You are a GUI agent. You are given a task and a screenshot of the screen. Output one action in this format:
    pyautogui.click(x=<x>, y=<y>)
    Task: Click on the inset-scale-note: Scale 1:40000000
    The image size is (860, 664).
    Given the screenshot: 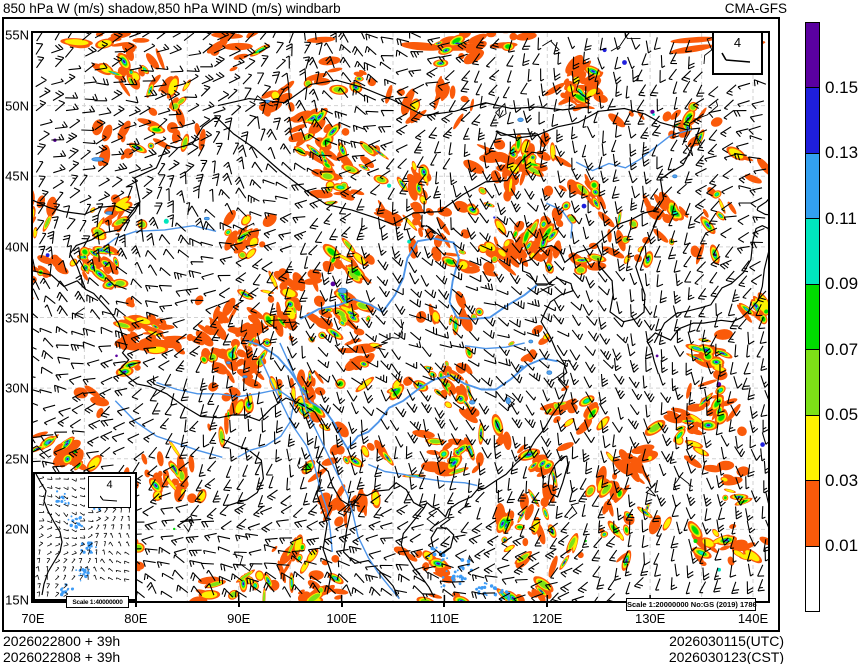 What is the action you would take?
    pyautogui.click(x=97, y=602)
    